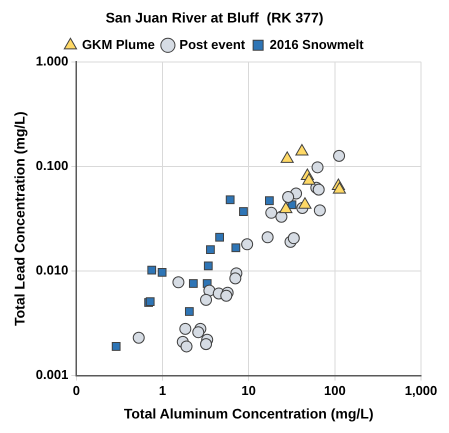 The width and height of the screenshot is (449, 433). I want to click on x-tick-label: 0, so click(76, 390).